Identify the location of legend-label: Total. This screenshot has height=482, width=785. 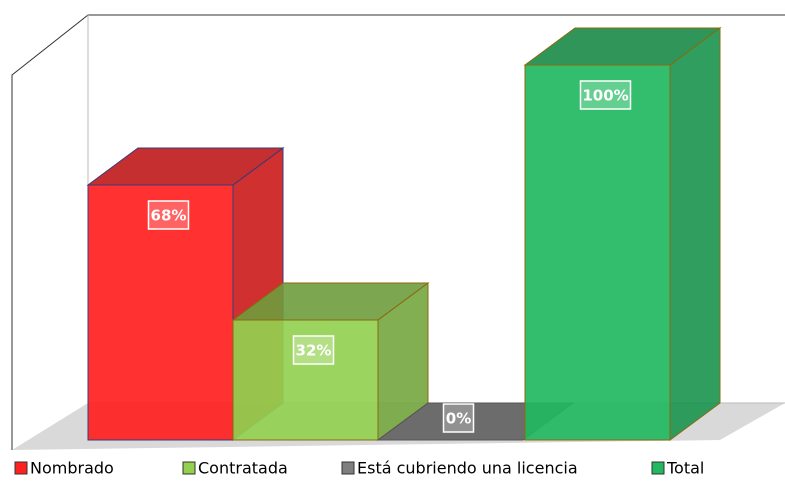
(685, 468).